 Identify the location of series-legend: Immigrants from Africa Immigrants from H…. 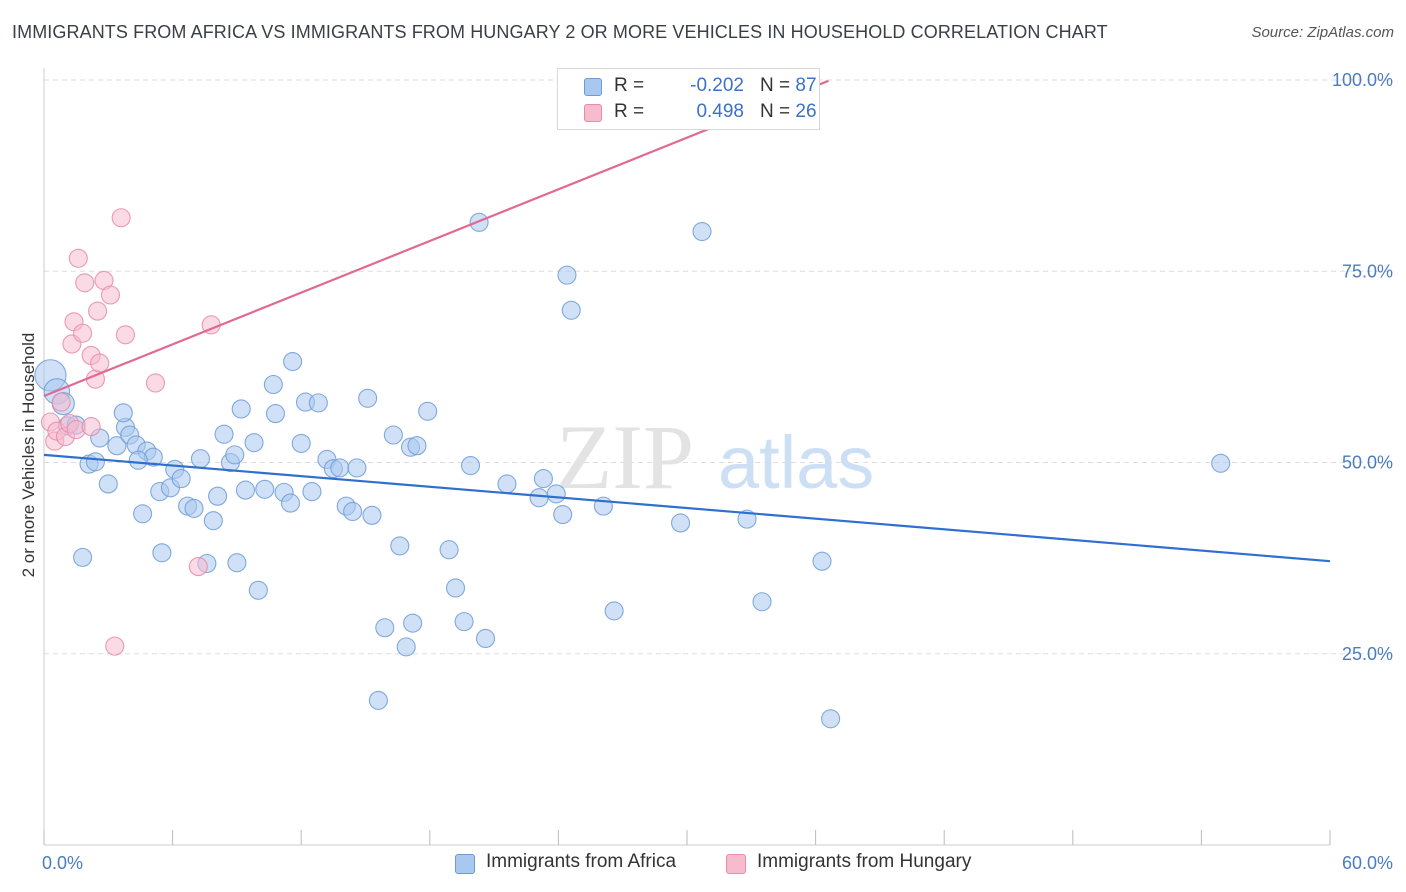
(703, 865).